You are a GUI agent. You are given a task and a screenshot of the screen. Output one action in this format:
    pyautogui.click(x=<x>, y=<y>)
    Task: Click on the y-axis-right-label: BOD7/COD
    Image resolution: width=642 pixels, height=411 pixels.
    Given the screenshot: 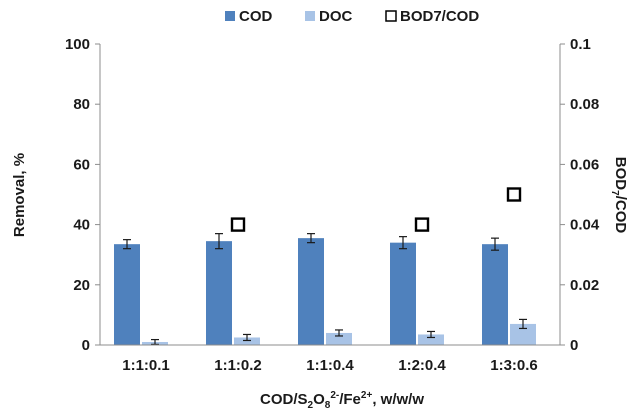 What is the action you would take?
    pyautogui.click(x=619, y=195)
    